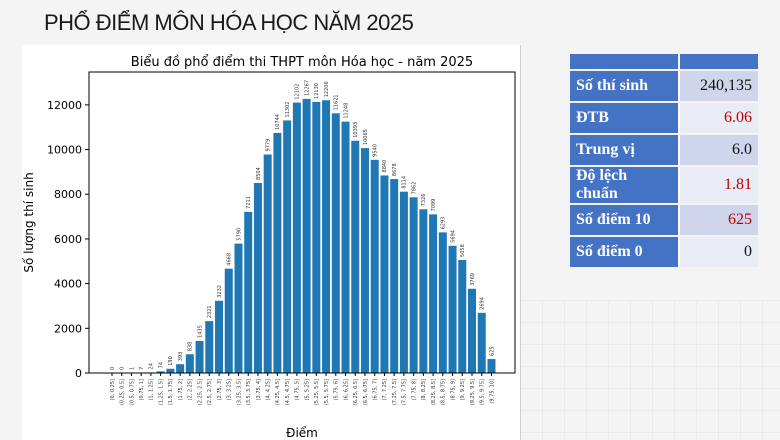  What do you see at coordinates (317, 392) in the screenshot?
I see `x-tick-label: (5.25, 5.5]` at bounding box center [317, 392].